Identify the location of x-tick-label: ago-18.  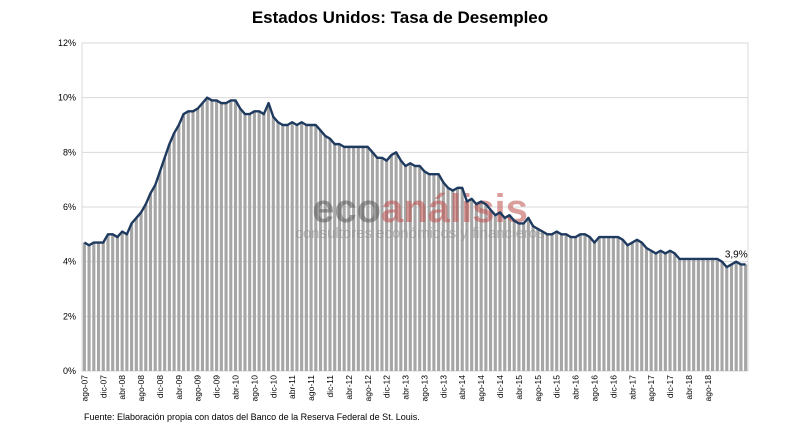
(708, 388).